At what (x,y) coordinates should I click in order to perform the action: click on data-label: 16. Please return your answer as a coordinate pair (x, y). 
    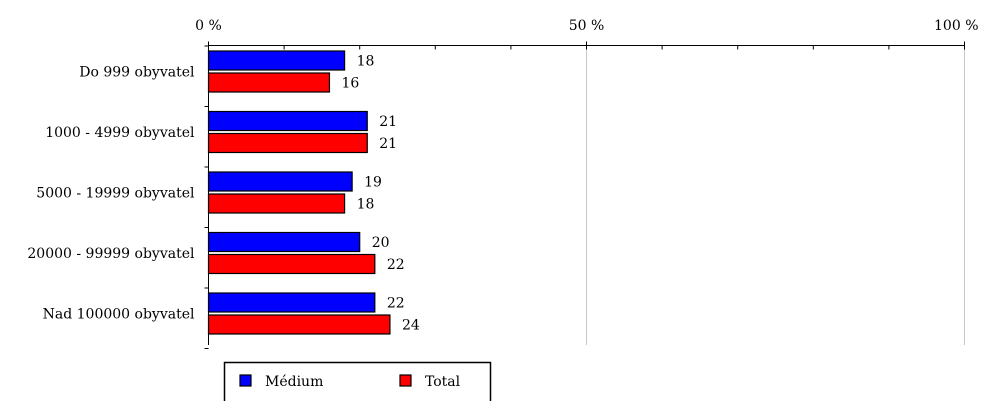
    Looking at the image, I should click on (350, 84).